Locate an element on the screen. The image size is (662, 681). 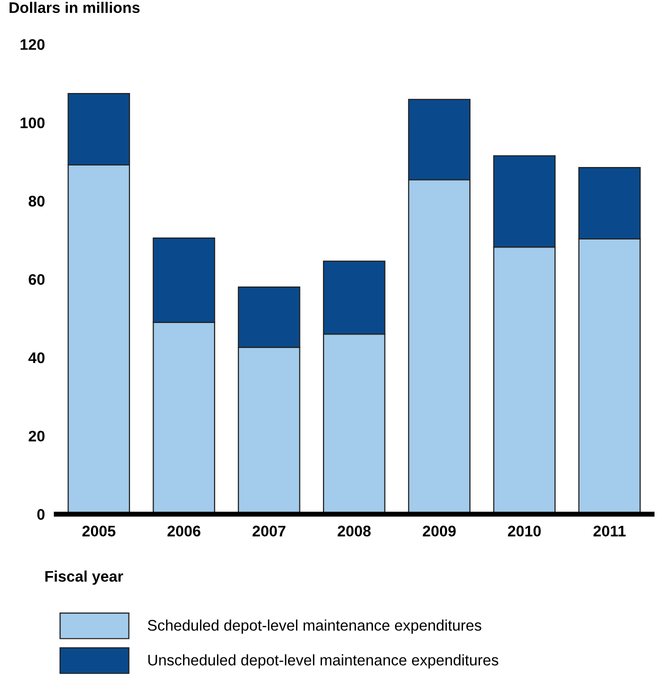
legend-label: Unscheduled depot-level maintenance expenditures is located at coordinates (323, 661).